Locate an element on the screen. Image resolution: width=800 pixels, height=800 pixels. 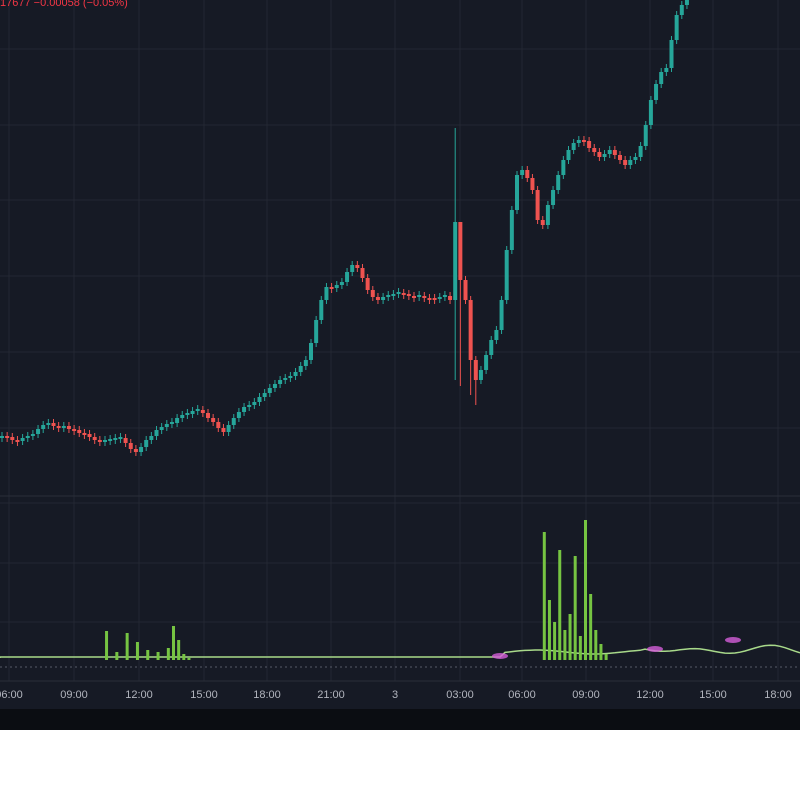
x-axis-tick-label: 3 is located at coordinates (395, 695).